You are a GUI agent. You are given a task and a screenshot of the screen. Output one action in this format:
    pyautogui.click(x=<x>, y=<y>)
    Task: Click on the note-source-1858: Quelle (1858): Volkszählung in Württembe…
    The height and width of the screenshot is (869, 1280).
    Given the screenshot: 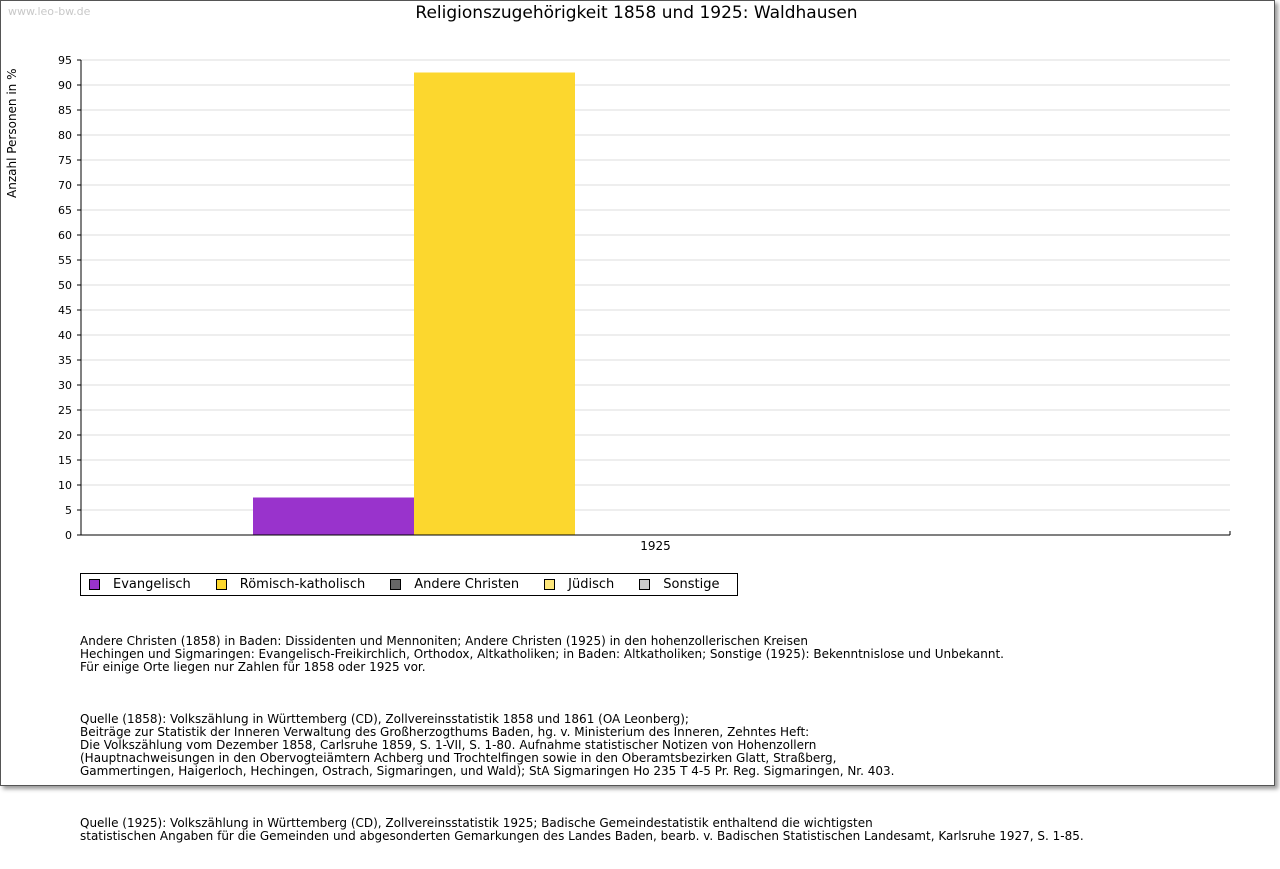 What is the action you would take?
    pyautogui.click(x=487, y=745)
    